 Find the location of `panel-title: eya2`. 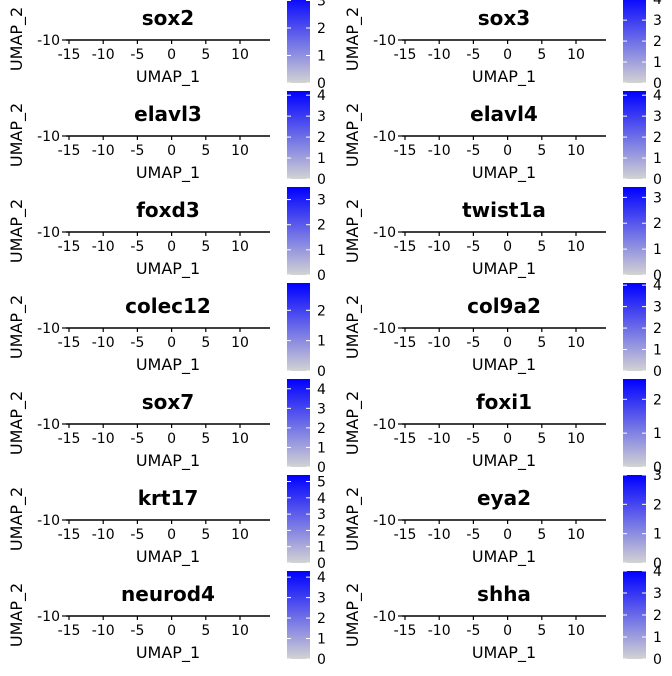

panel-title: eya2 is located at coordinates (504, 498).